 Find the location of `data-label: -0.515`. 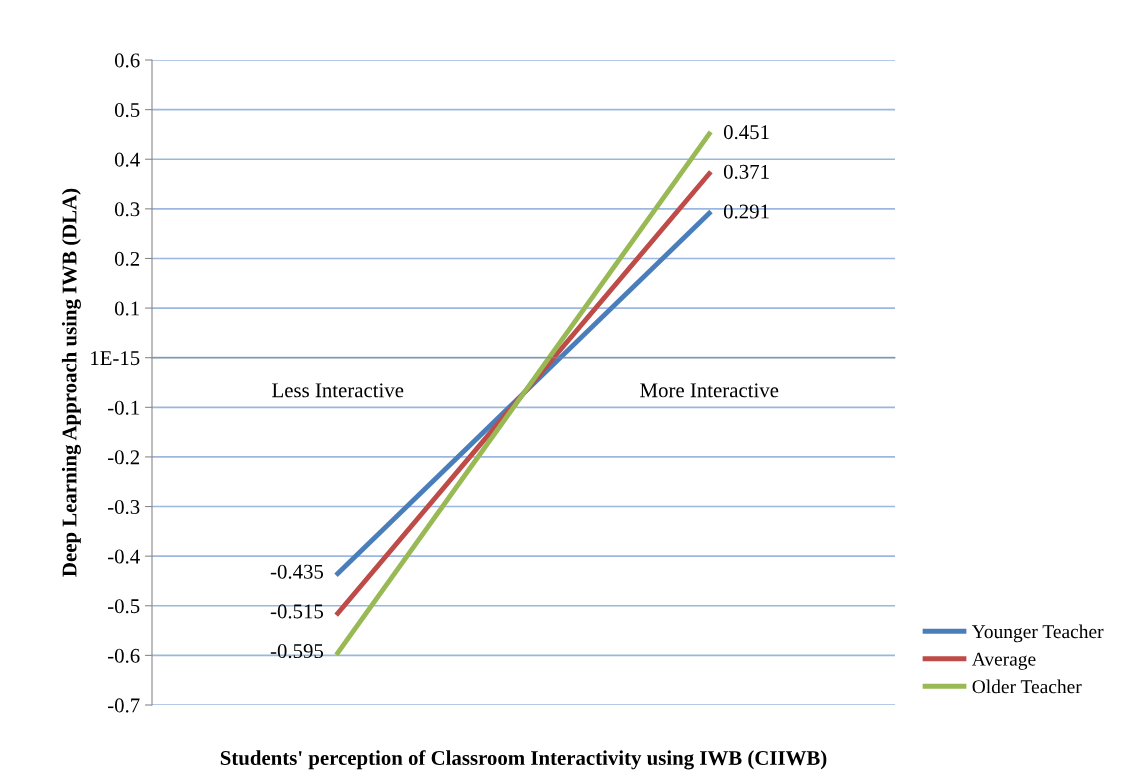

data-label: -0.515 is located at coordinates (297, 611).